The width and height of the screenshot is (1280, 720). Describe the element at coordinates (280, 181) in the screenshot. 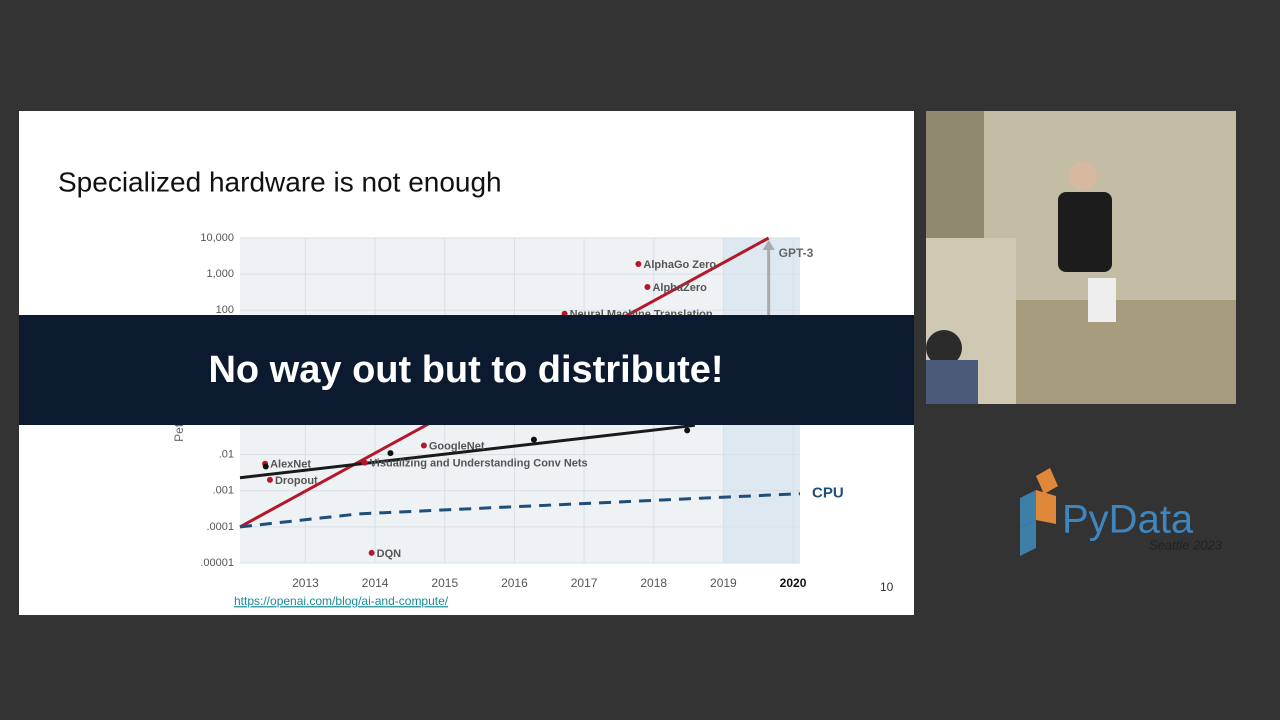

I see `slide-title: Specialized hardware is not enough` at that location.